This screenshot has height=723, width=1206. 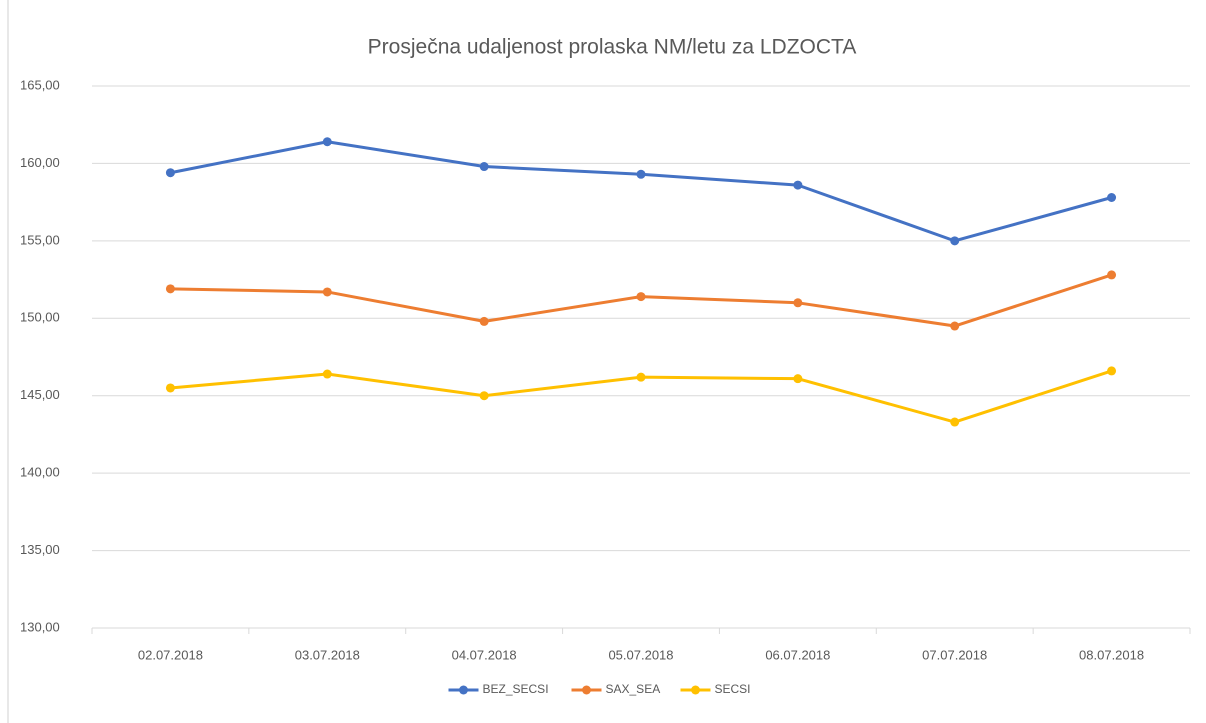 I want to click on x-tick-label: 07.07.2018, so click(x=954, y=654).